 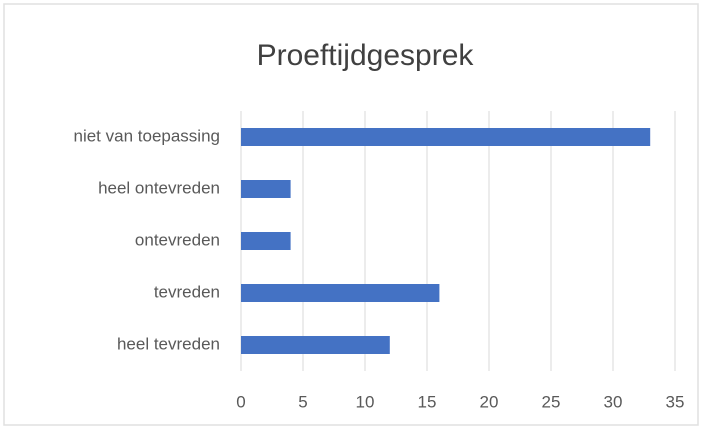 I want to click on chart-title: Proeftijdgesprek, so click(x=366, y=55).